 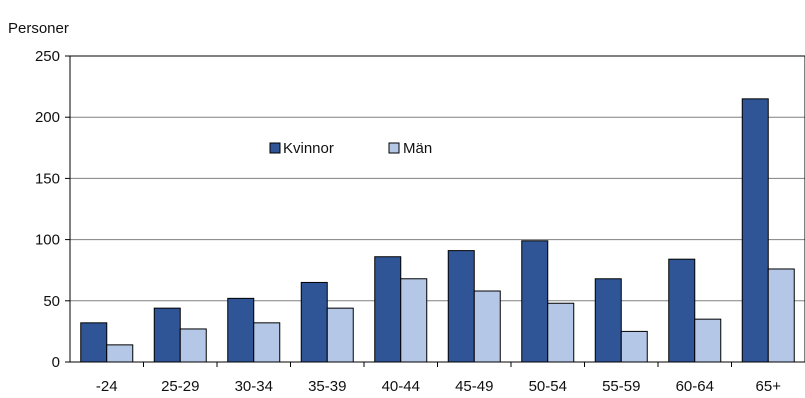 I want to click on y-tick-label: 200, so click(x=47, y=117).